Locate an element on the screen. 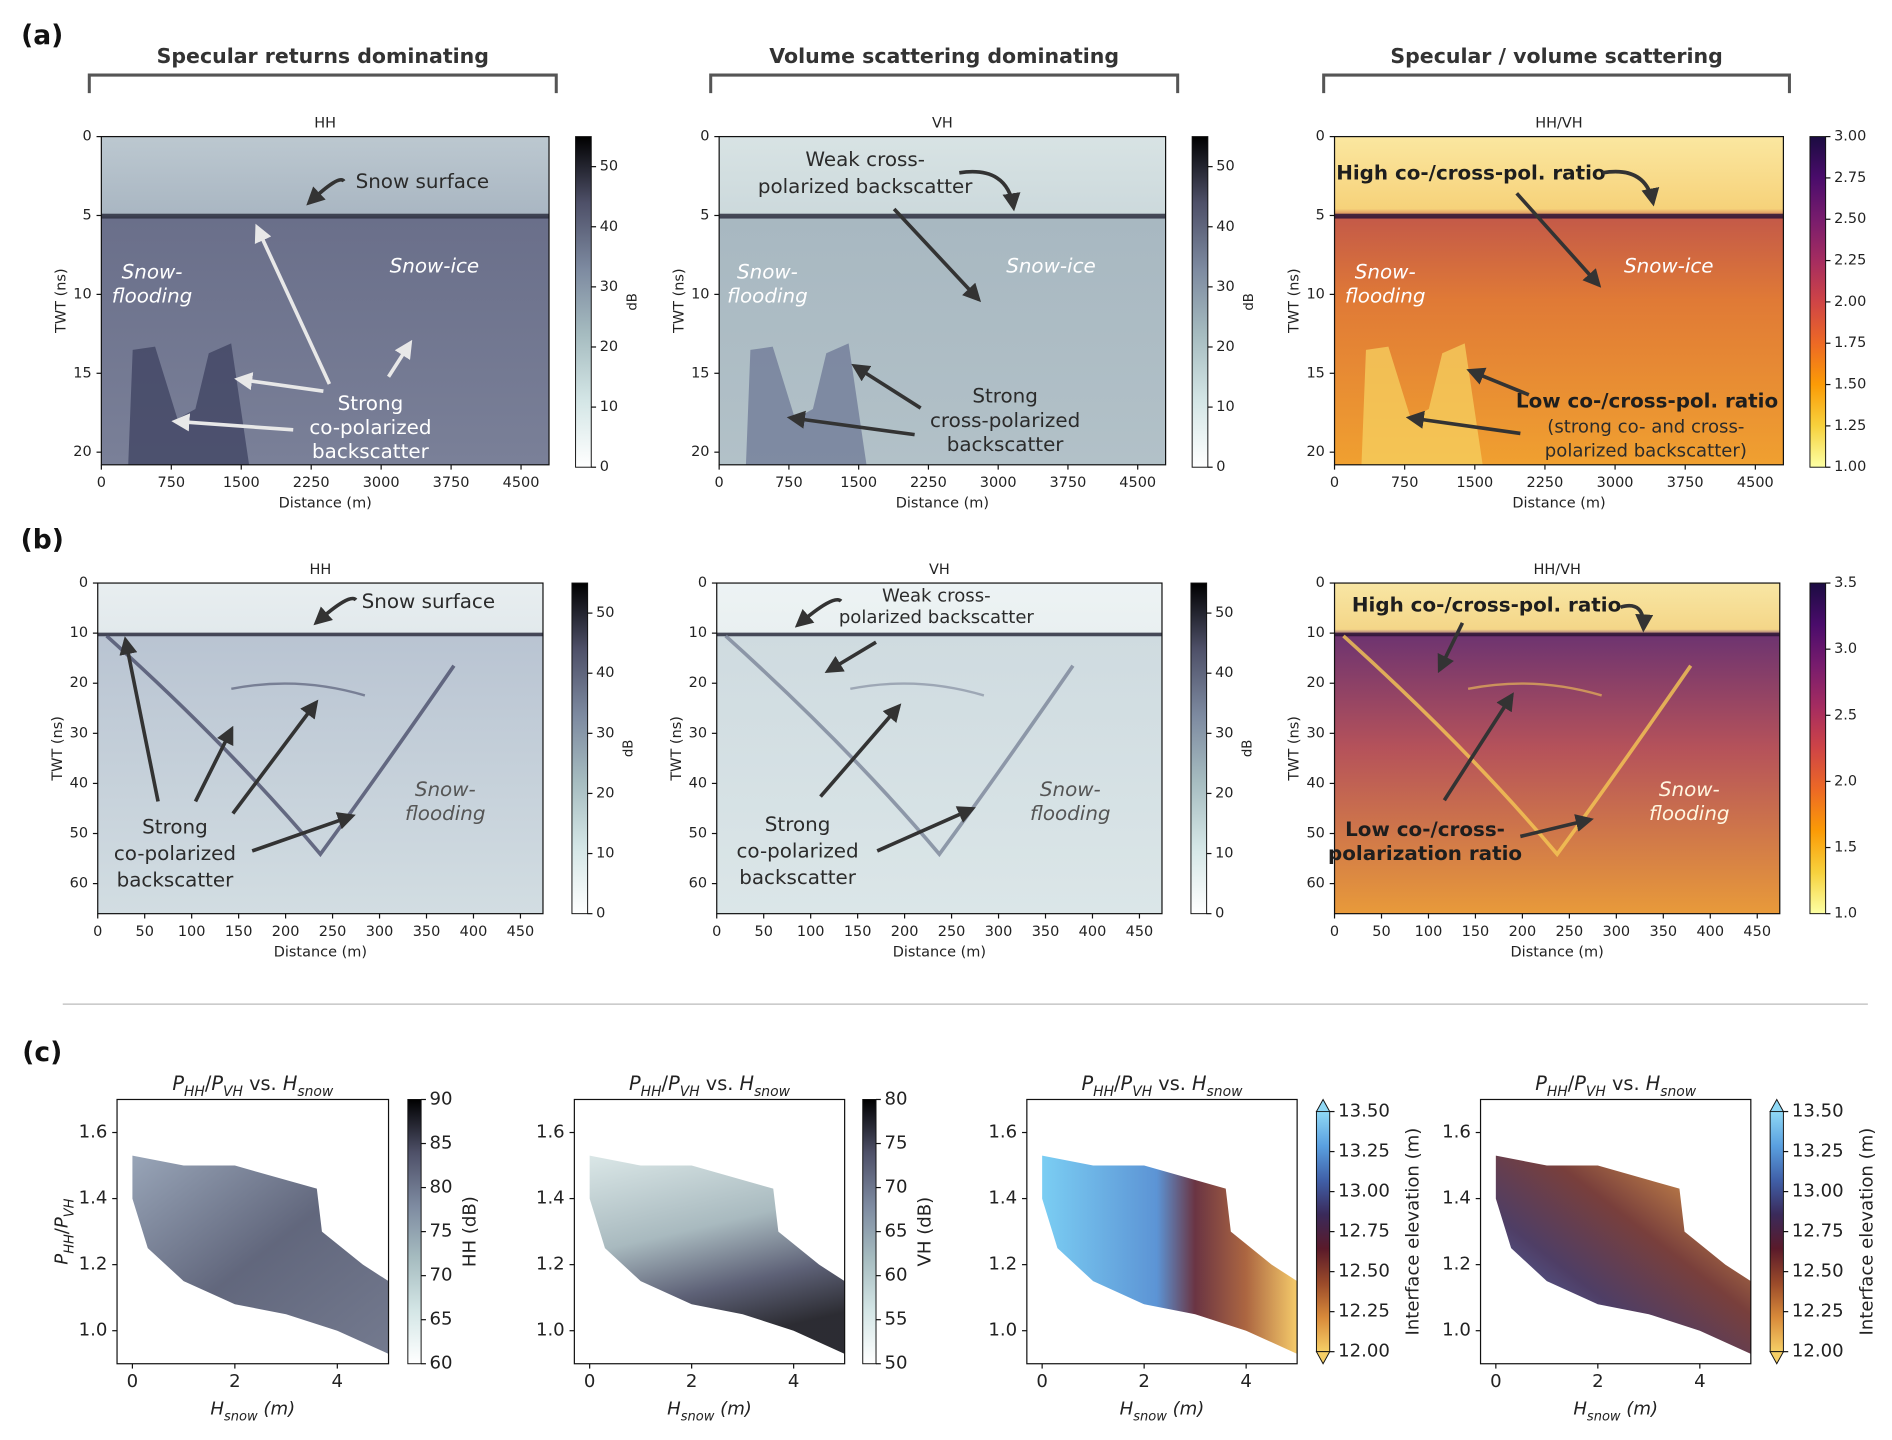  annotation: flooding is located at coordinates (445, 813).